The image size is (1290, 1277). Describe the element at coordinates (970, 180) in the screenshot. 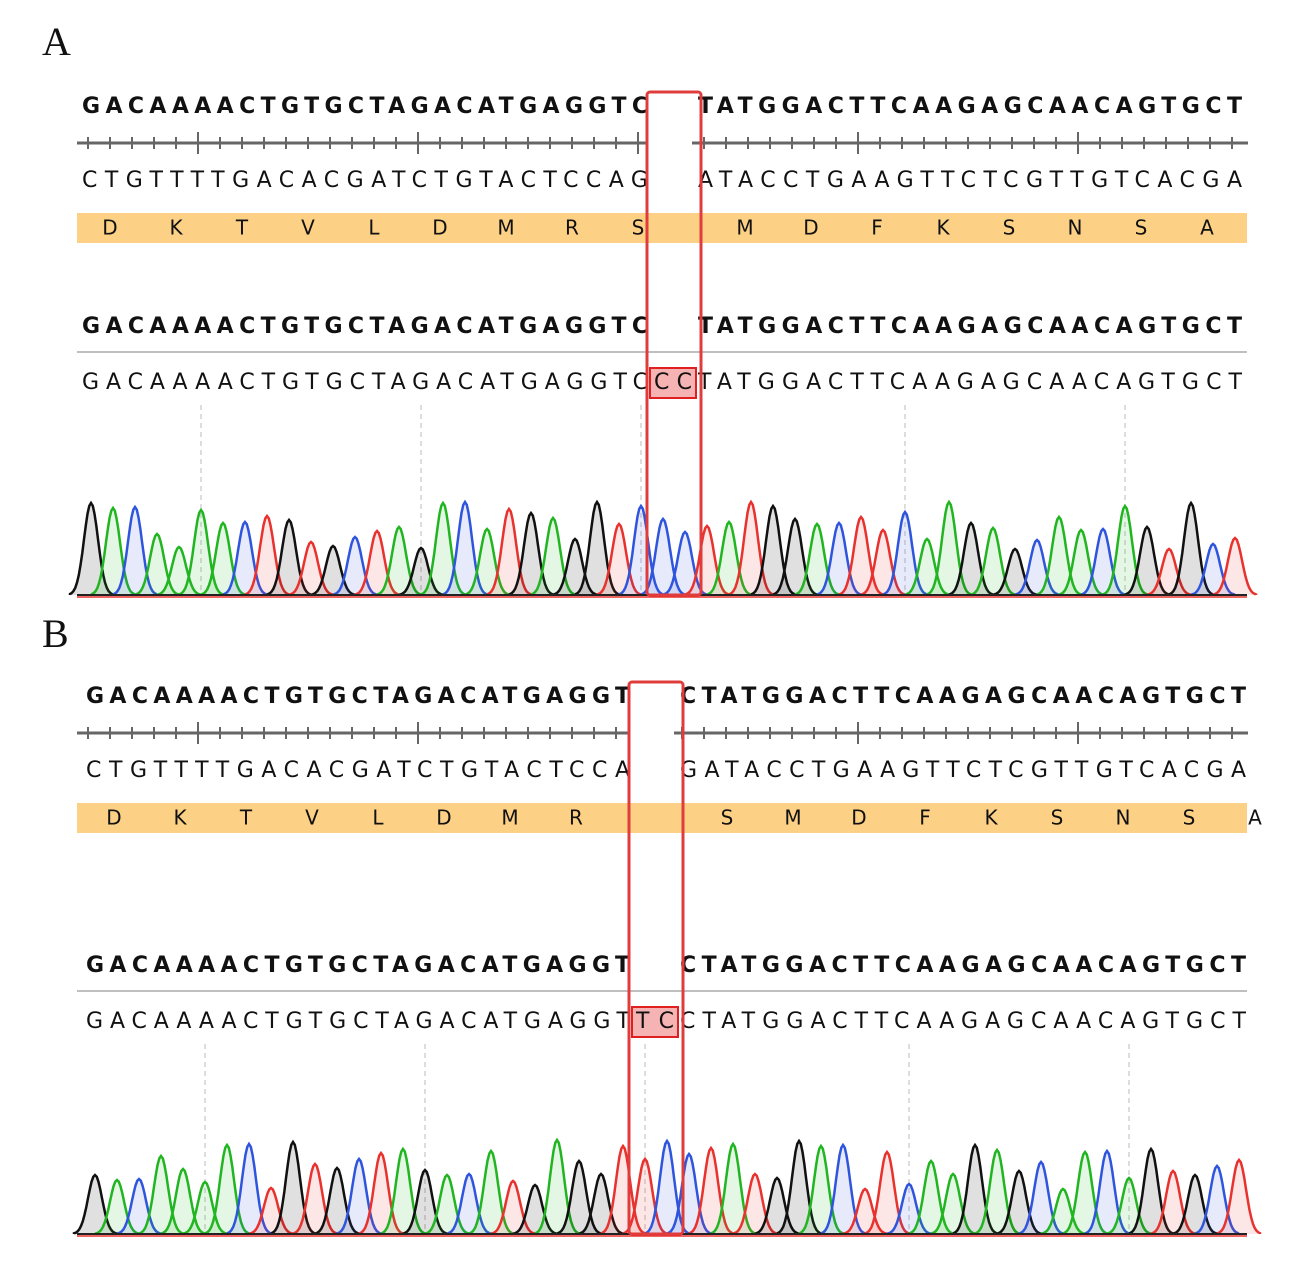

I see `sequence: ATACCTGAAGTTCTCGTTGTCACGA` at that location.